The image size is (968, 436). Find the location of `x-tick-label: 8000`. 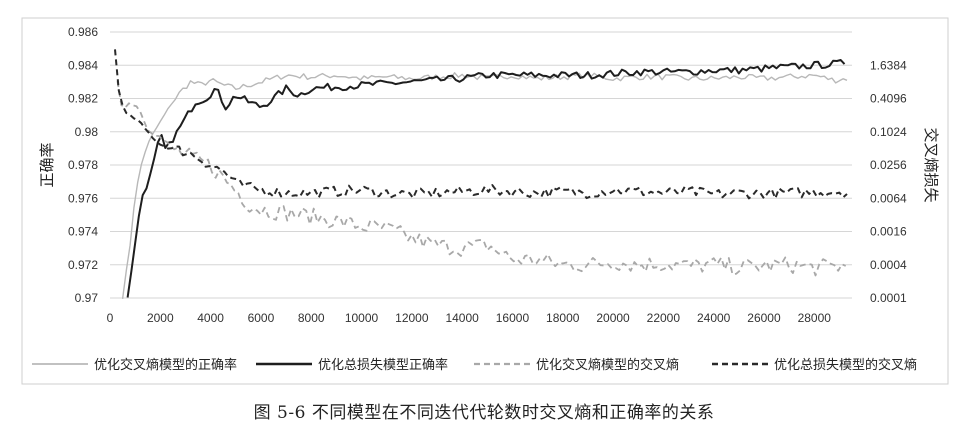

x-tick-label: 8000 is located at coordinates (311, 318).